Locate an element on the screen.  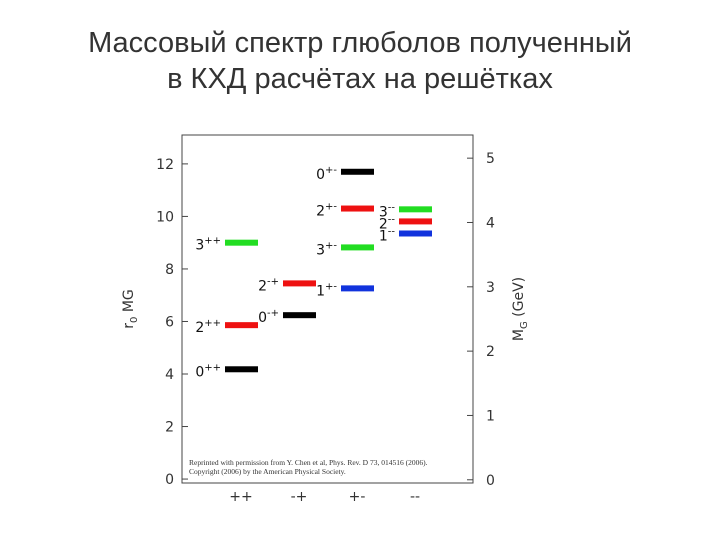
y-tick-label: 2 is located at coordinates (169, 428).